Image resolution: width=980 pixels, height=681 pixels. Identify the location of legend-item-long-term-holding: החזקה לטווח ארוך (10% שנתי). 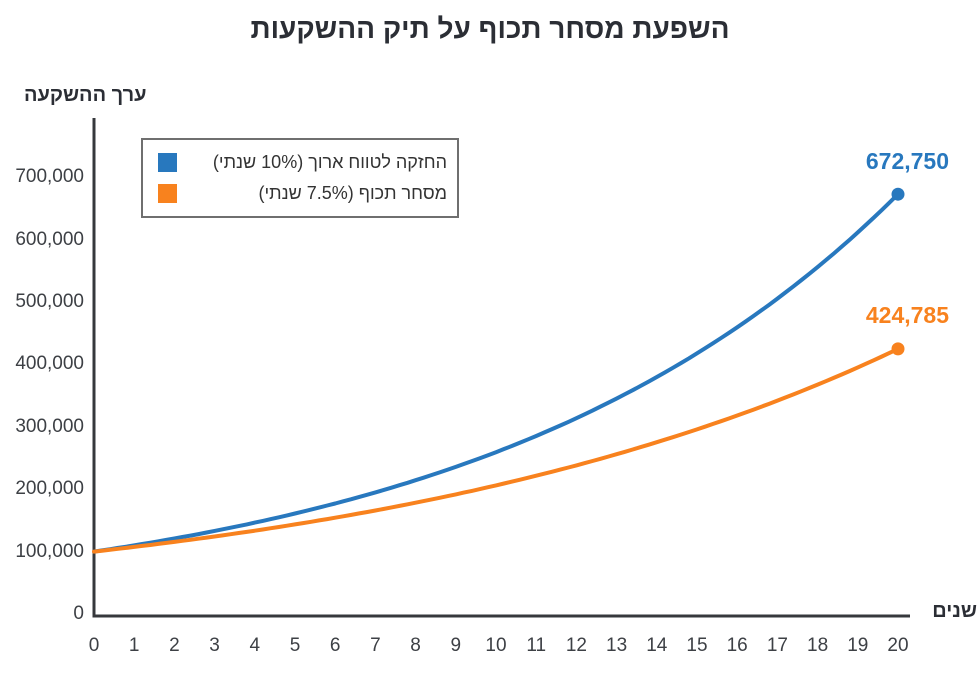
(302, 162).